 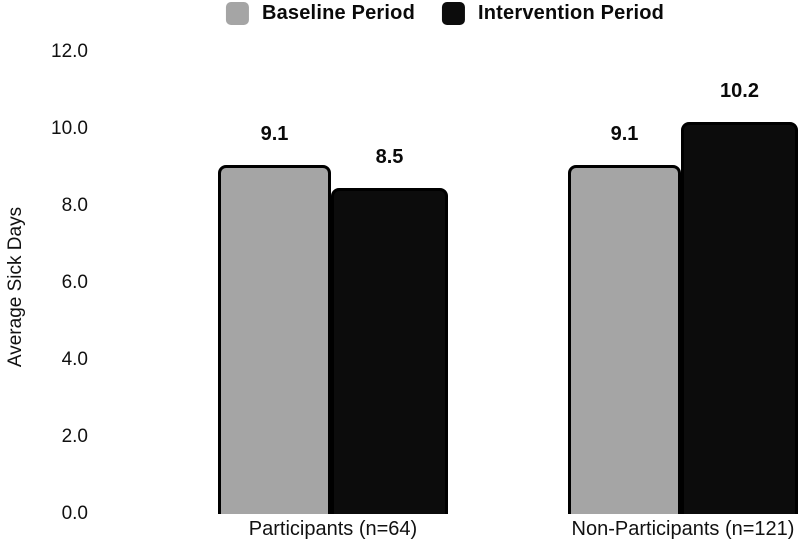 What do you see at coordinates (683, 529) in the screenshot?
I see `x-axis-category-label: Non-Participants (n=121)` at bounding box center [683, 529].